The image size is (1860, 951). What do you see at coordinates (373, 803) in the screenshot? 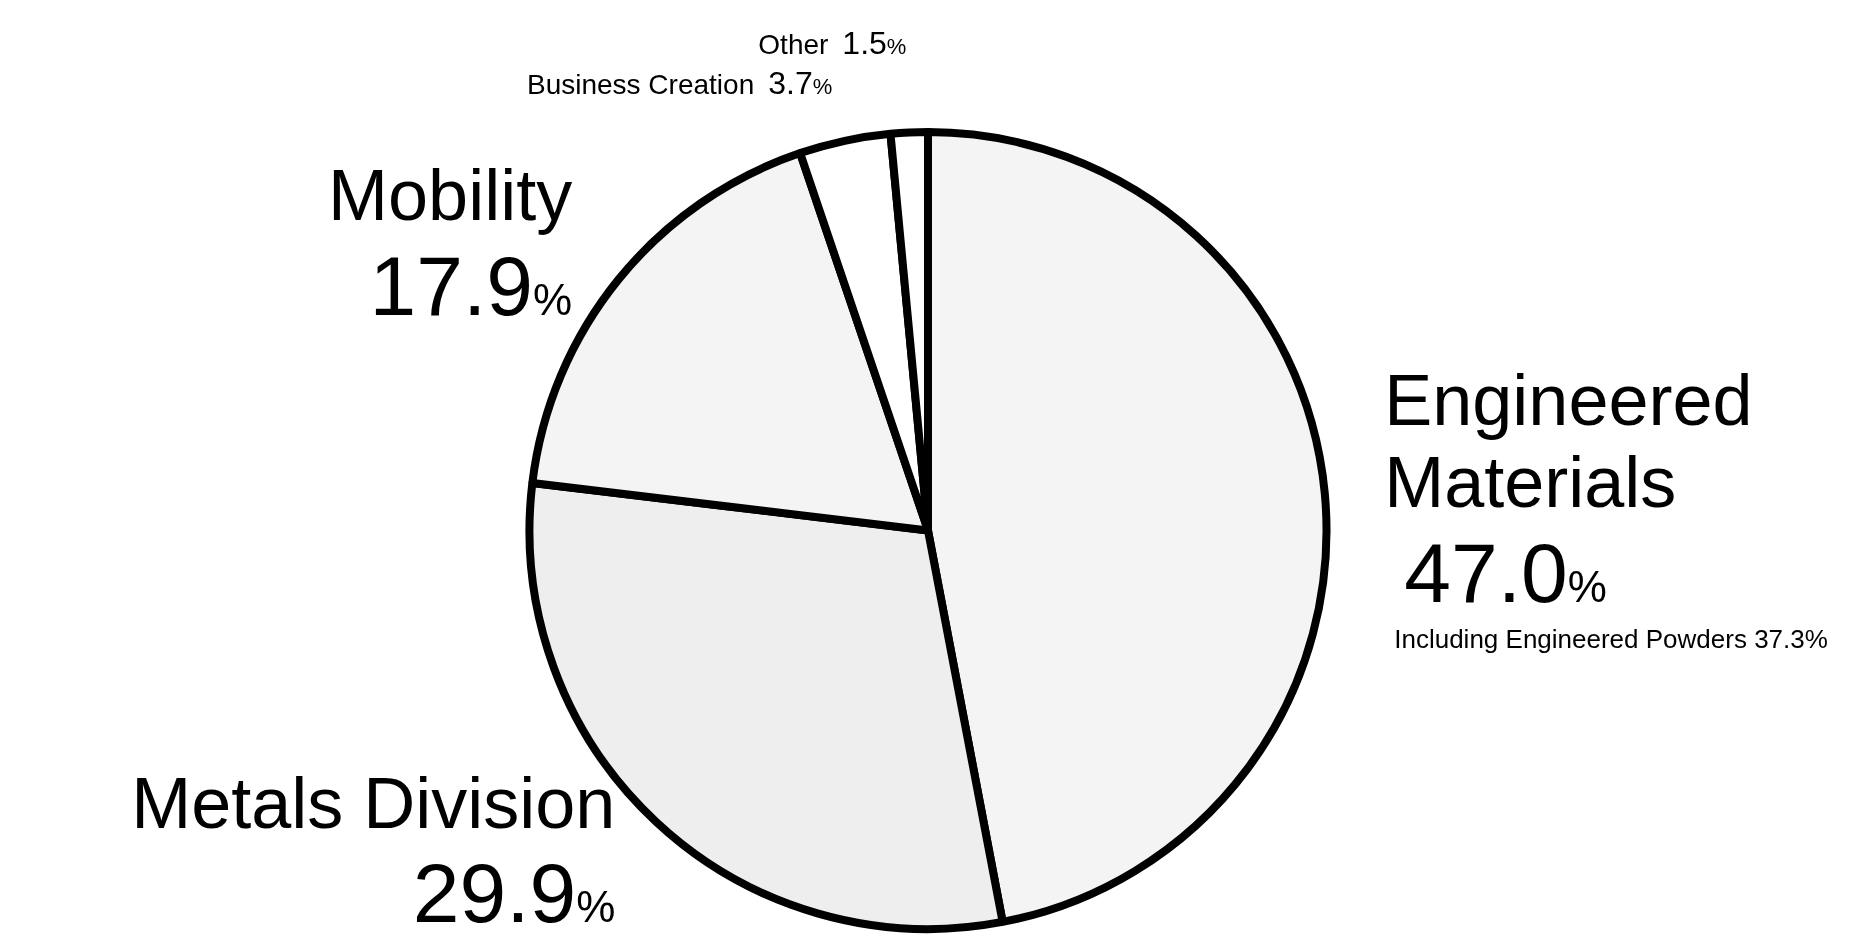
I see `slice-label: Metals Division` at bounding box center [373, 803].